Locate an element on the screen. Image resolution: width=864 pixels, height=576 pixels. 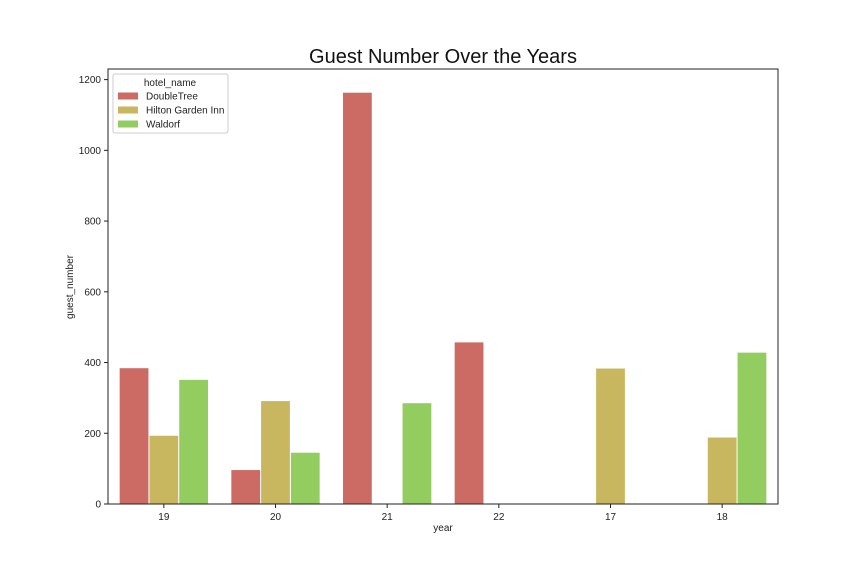
x-tick-label: 21 is located at coordinates (388, 517).